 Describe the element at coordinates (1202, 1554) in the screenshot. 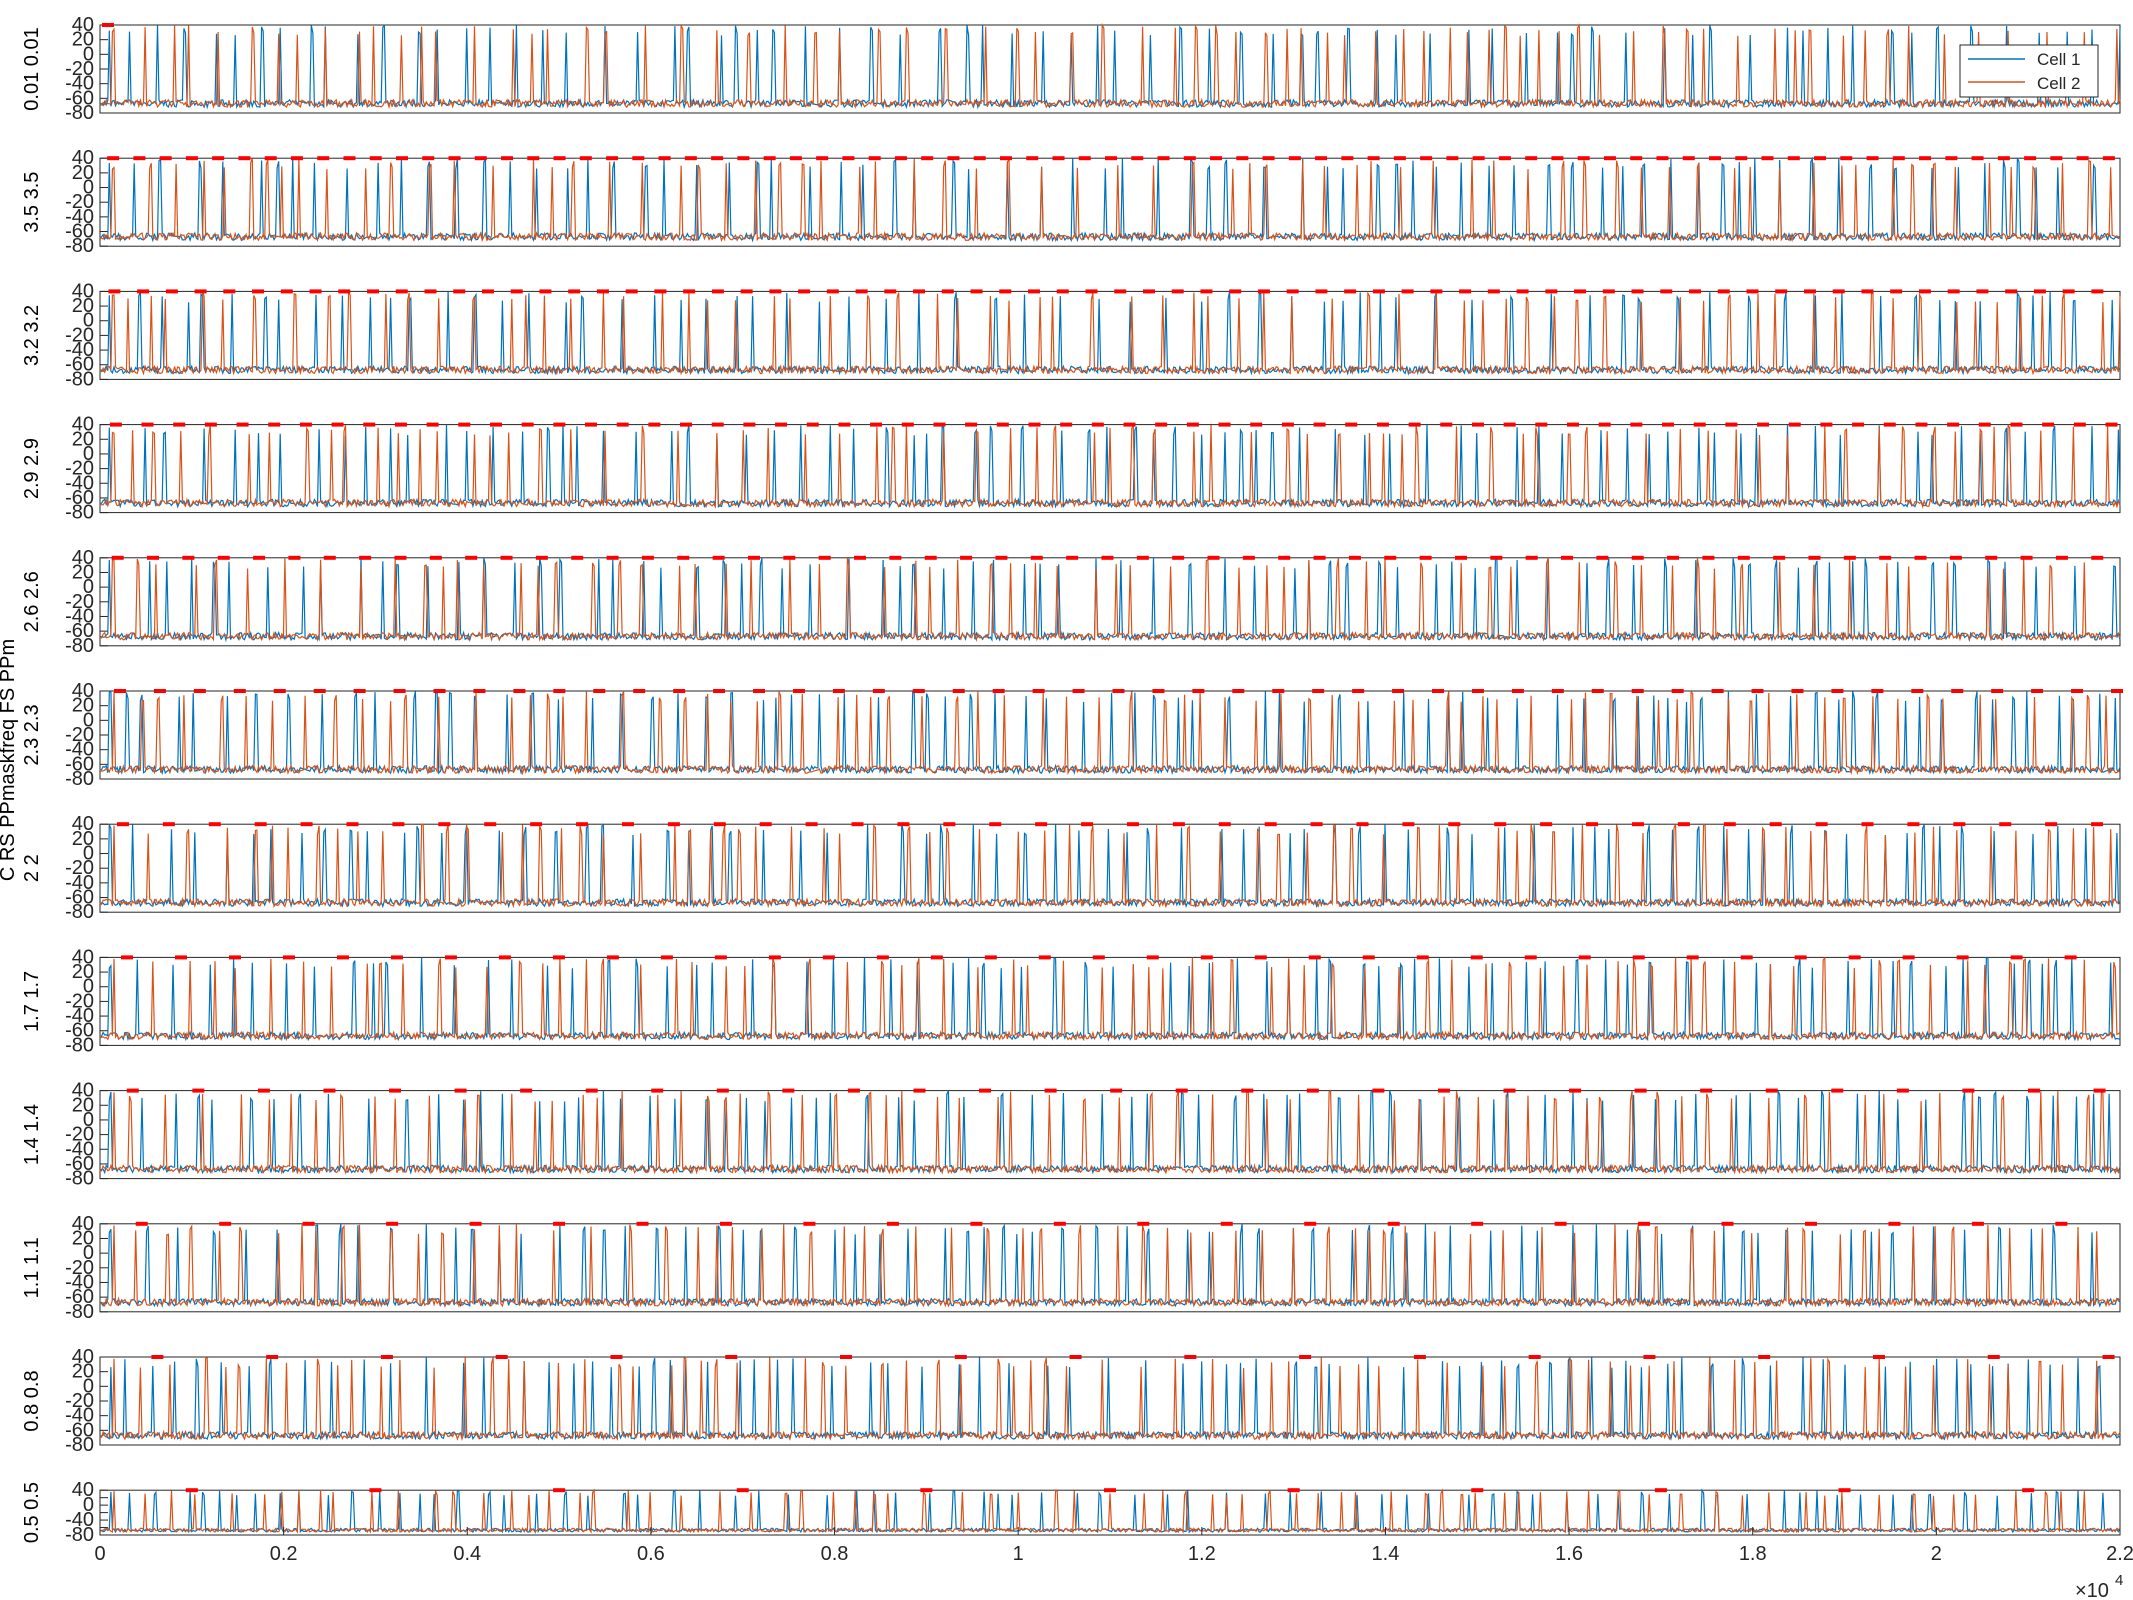

I see `x-tick-label: 1.2` at that location.